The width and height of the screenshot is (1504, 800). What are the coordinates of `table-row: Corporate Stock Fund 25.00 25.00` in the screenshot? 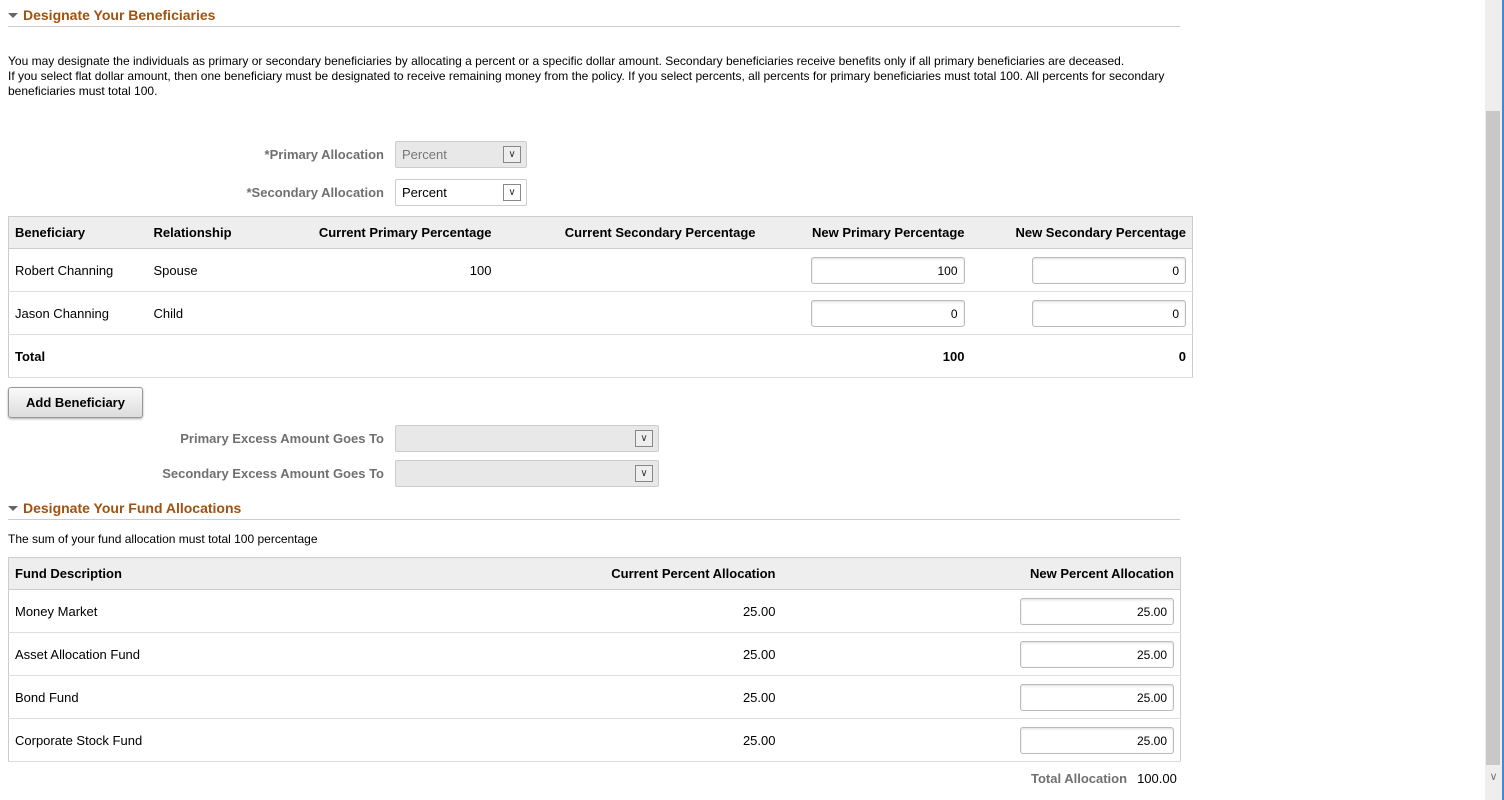 It's located at (594, 740).